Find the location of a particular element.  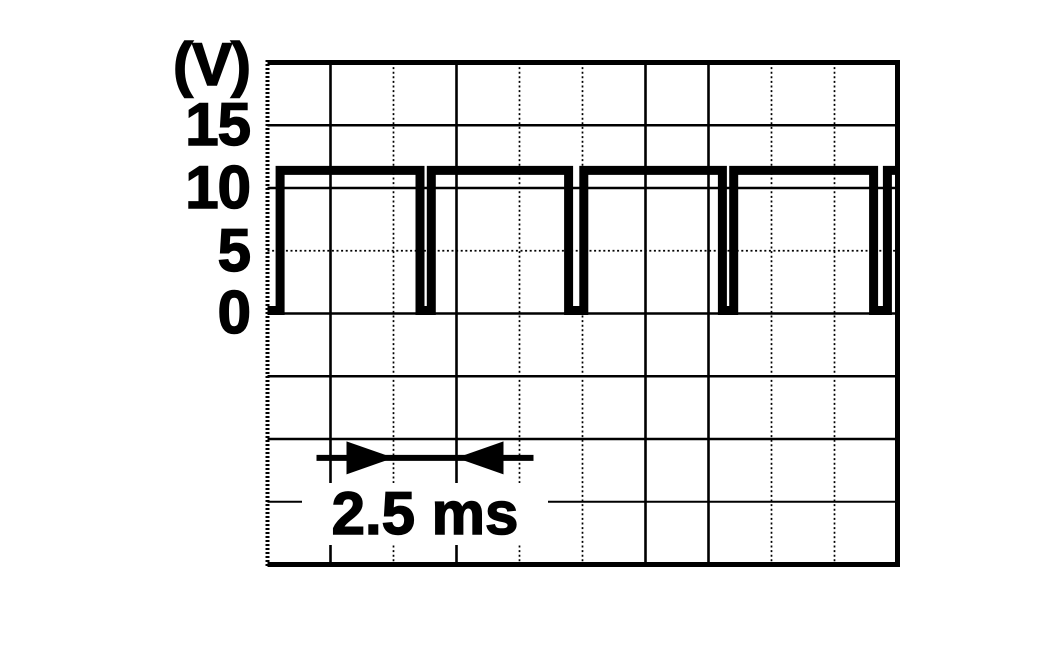

pulse-waveform is located at coordinates (582, 240).